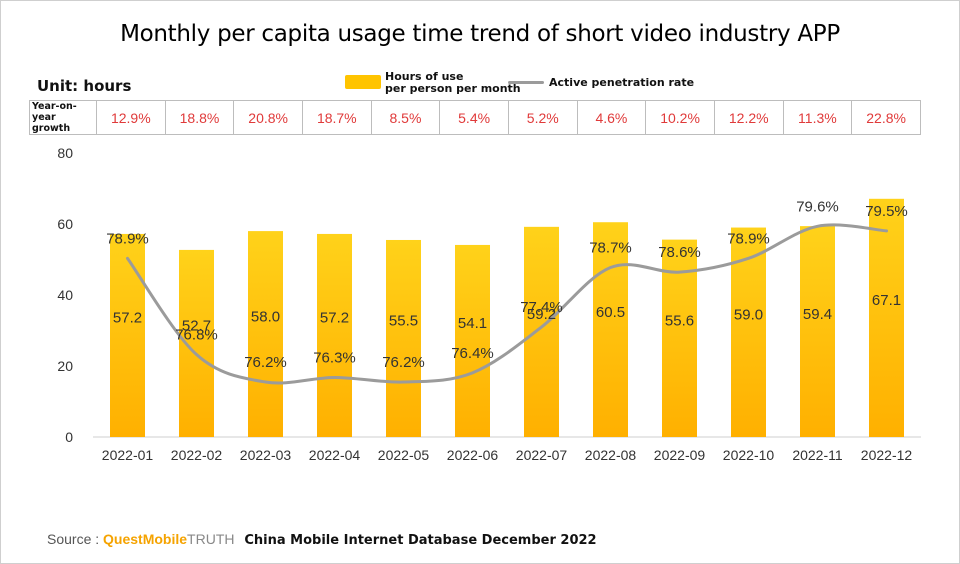  Describe the element at coordinates (405, 117) in the screenshot. I see `yoy-growth-cell: 8.5%` at that location.